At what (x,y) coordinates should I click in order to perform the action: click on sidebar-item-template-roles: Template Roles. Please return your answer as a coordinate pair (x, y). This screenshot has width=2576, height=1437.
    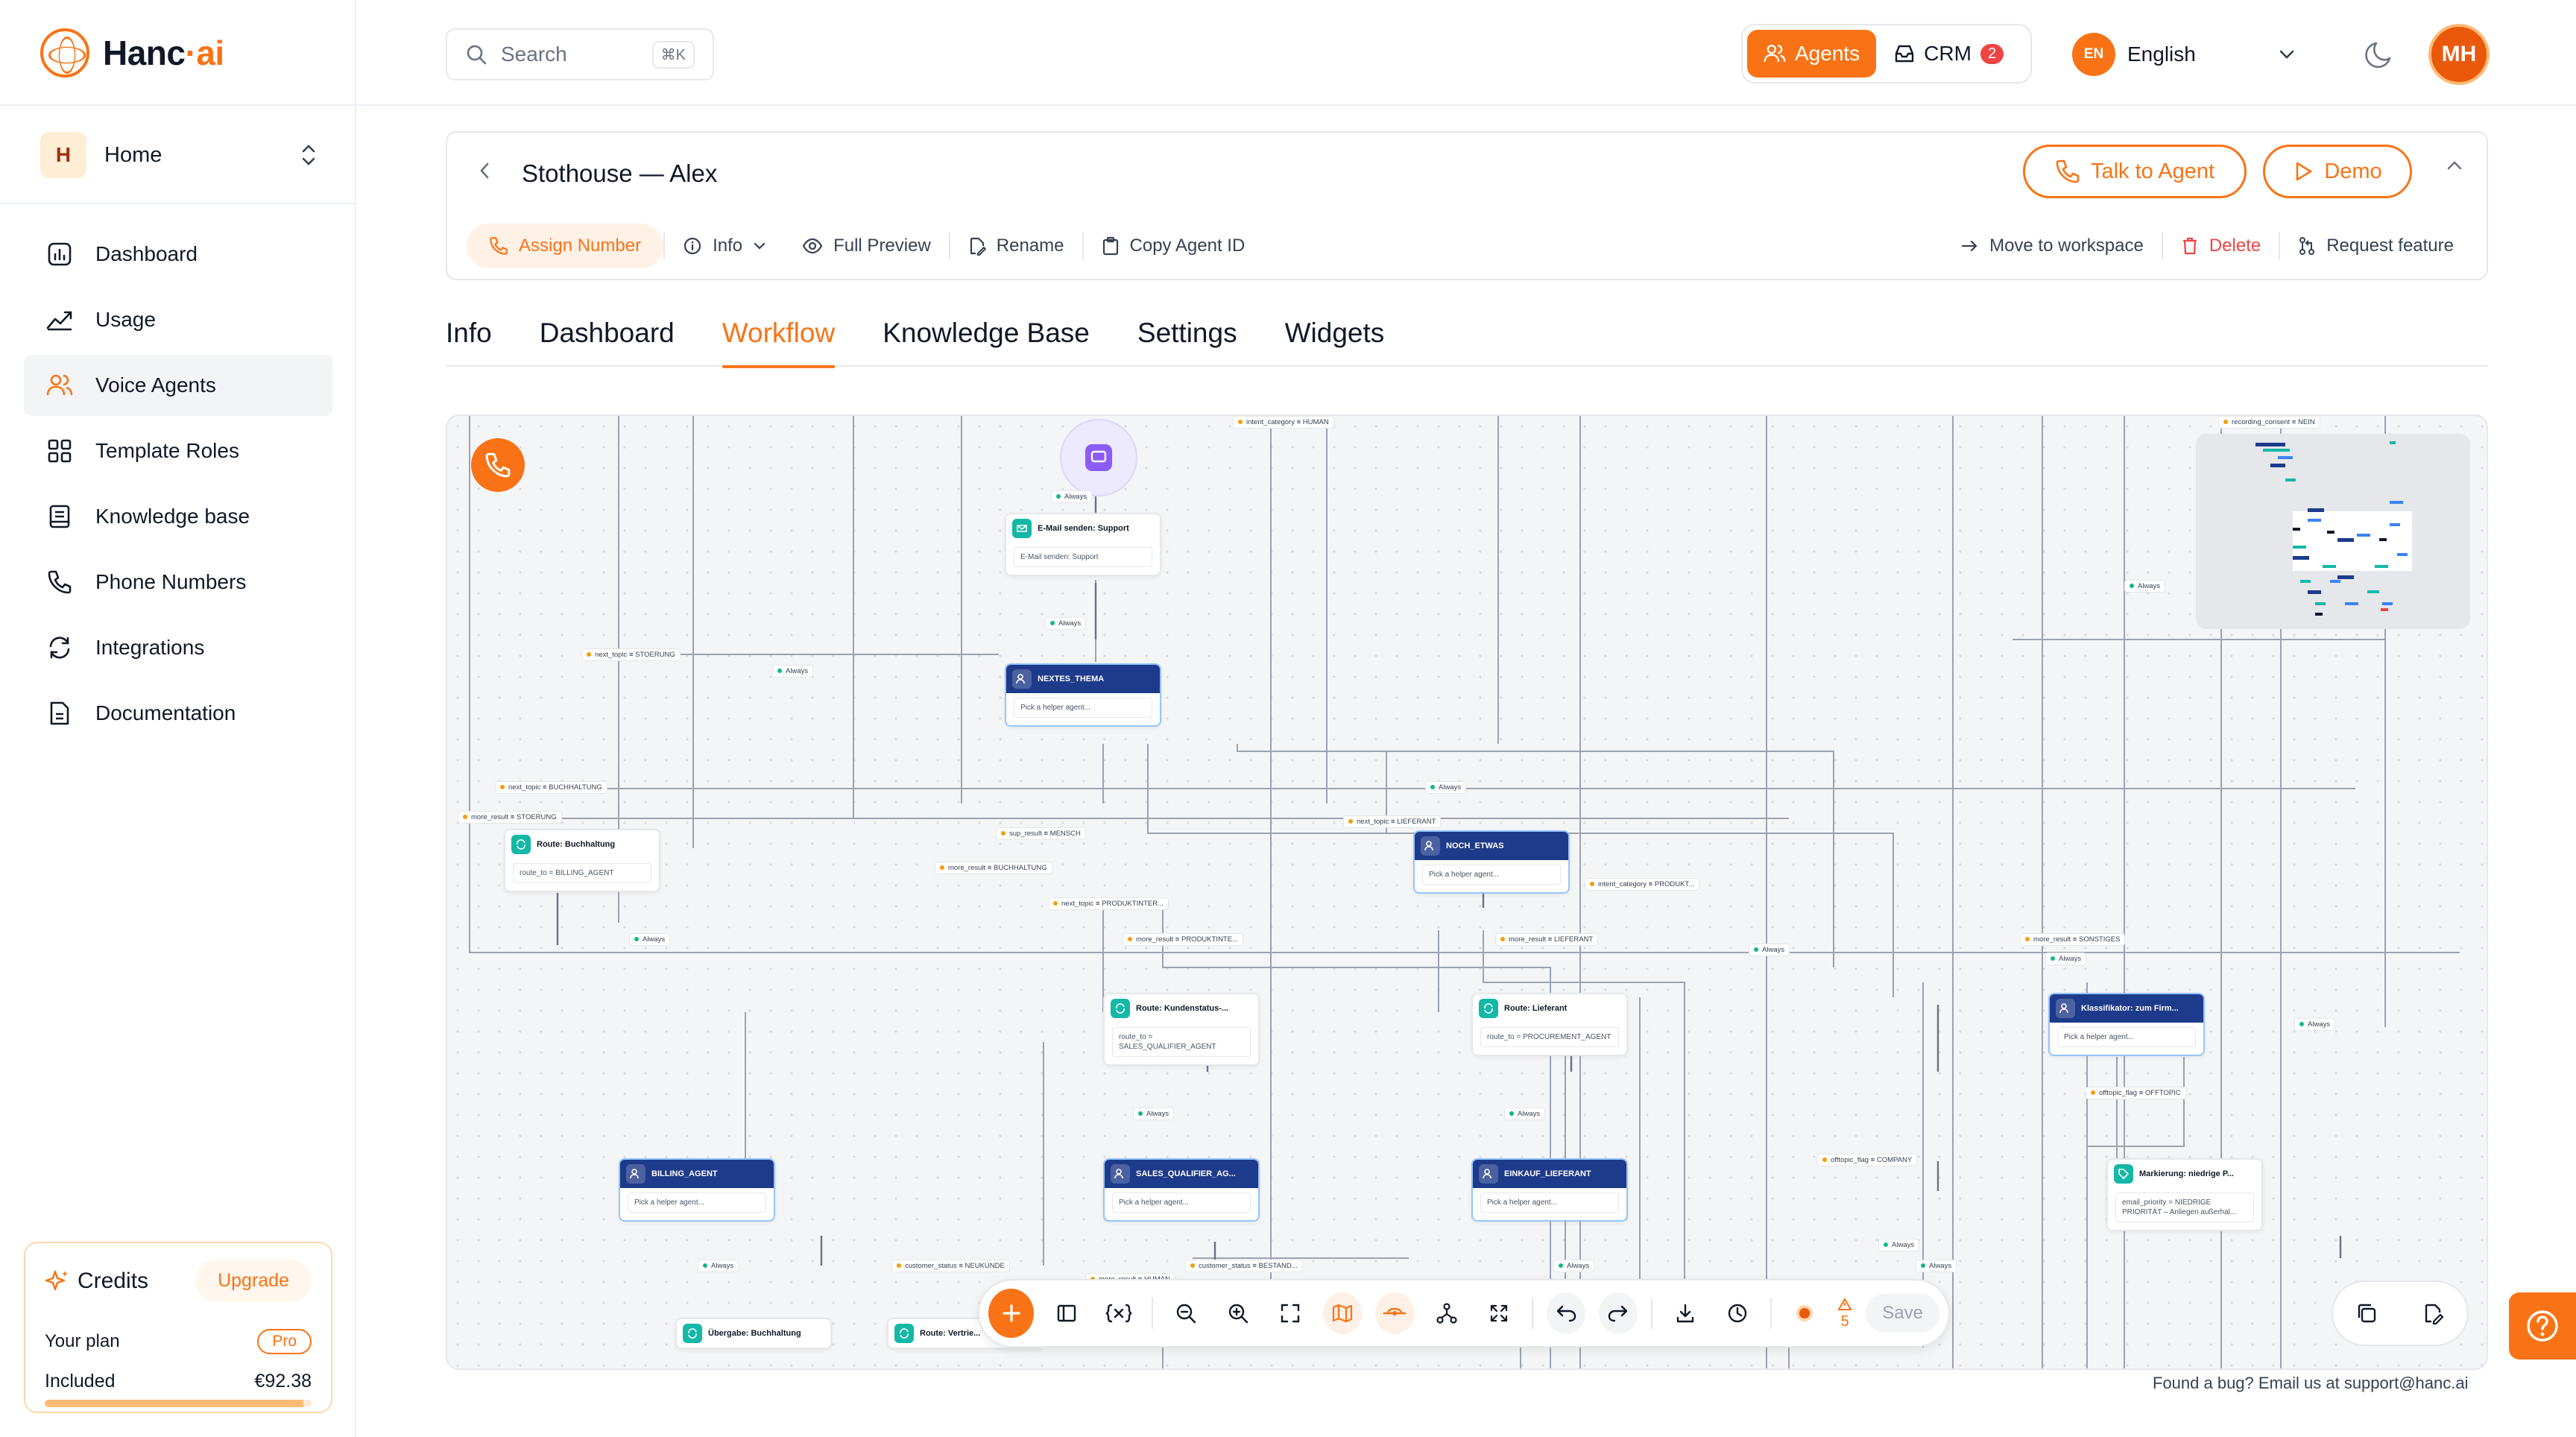
    Looking at the image, I should click on (178, 450).